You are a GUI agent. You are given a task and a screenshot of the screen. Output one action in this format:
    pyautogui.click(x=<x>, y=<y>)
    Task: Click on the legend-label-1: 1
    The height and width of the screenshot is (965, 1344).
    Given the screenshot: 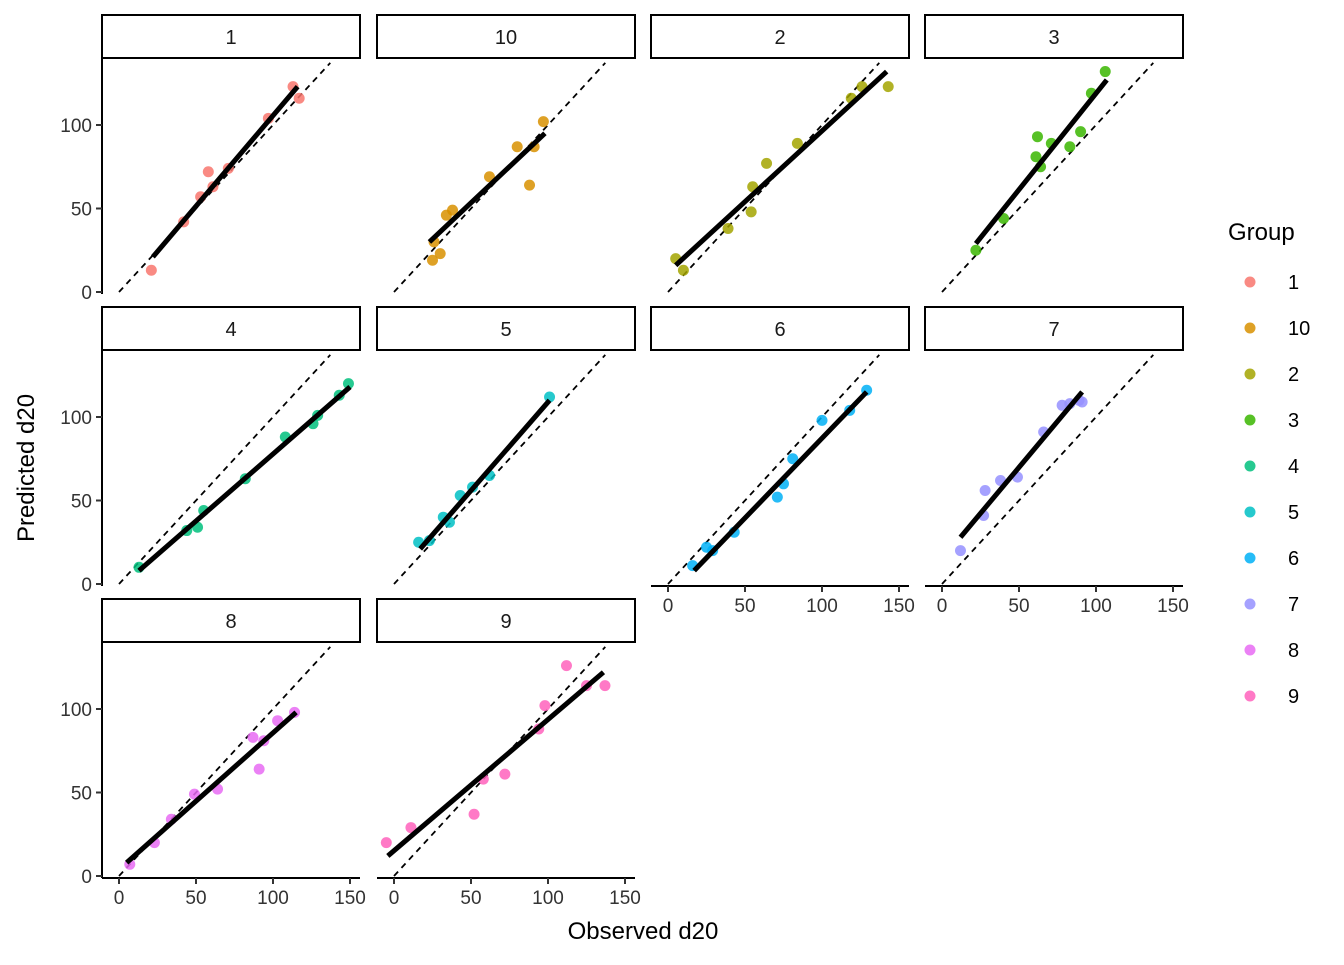 What is the action you would take?
    pyautogui.click(x=1293, y=283)
    